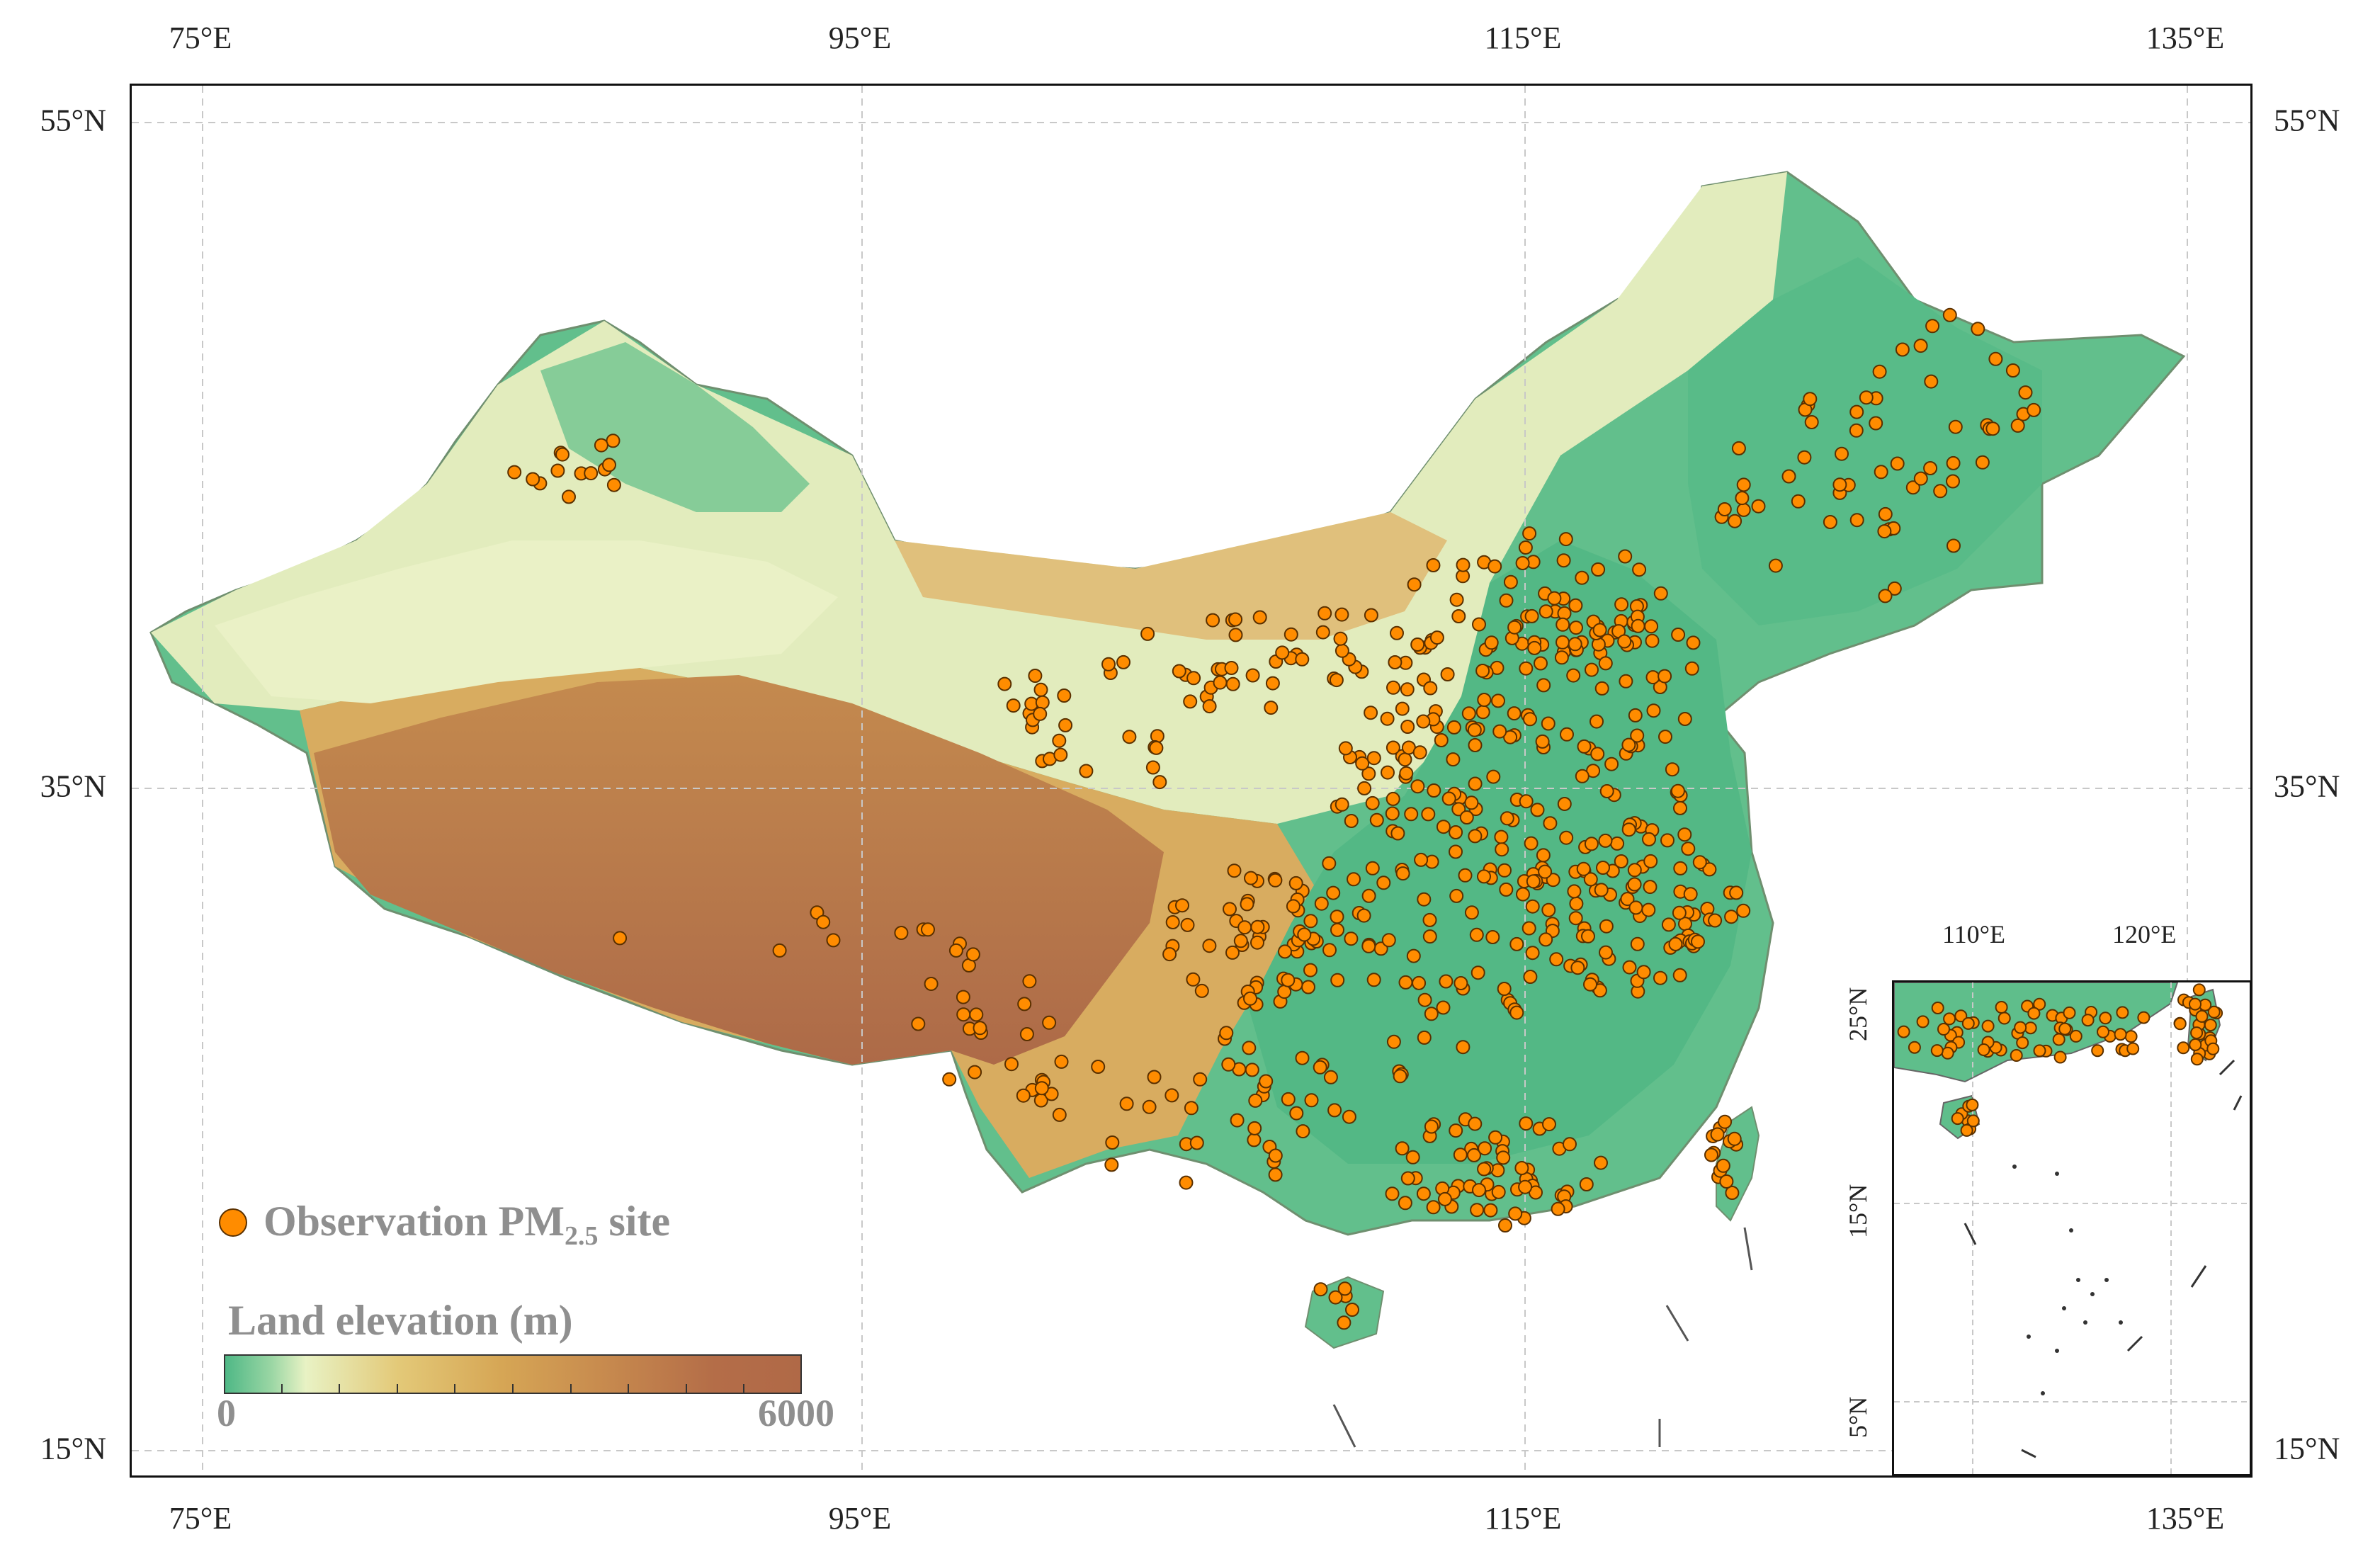 This screenshot has height=1564, width=2380. What do you see at coordinates (1523, 1519) in the screenshot?
I see `lon-tick-bottom-115: 115°E` at bounding box center [1523, 1519].